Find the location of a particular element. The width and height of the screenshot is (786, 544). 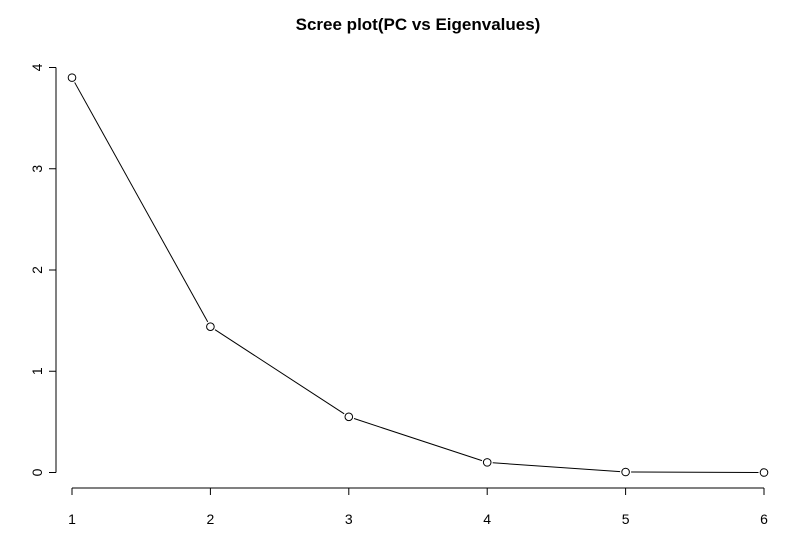

x-tick-label: 2 is located at coordinates (211, 519).